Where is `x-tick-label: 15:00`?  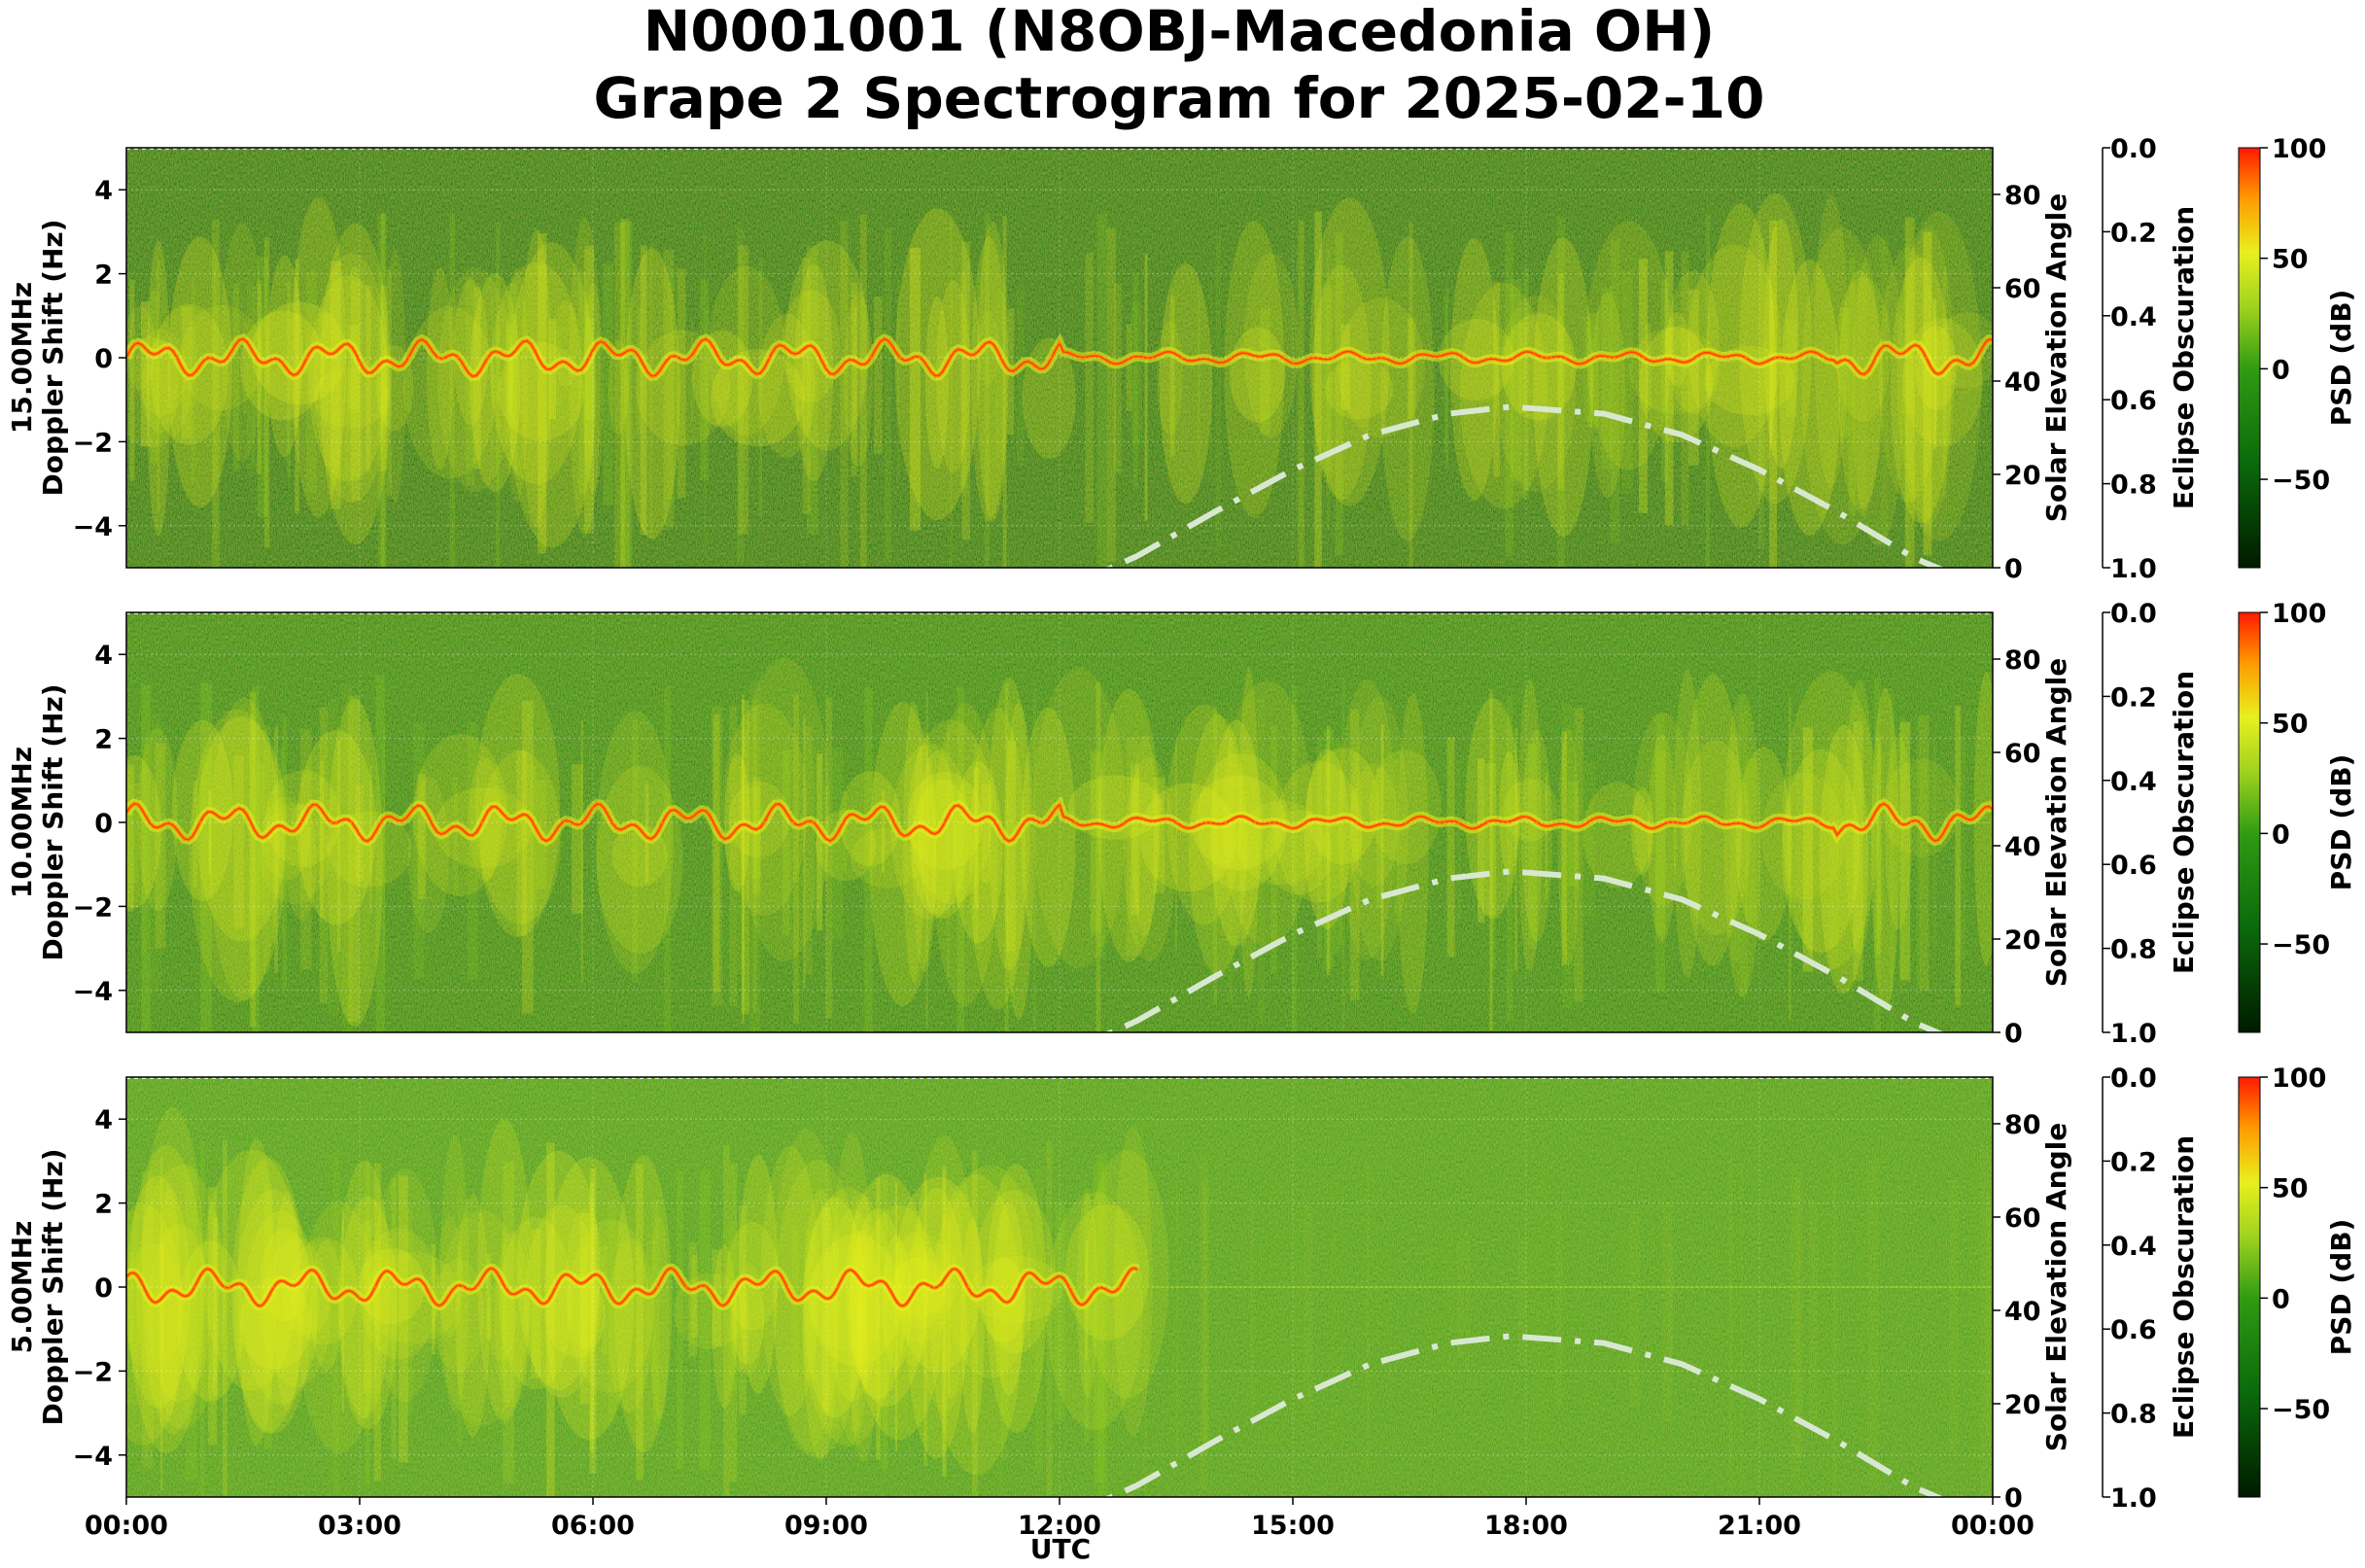
x-tick-label: 15:00 is located at coordinates (1293, 1526).